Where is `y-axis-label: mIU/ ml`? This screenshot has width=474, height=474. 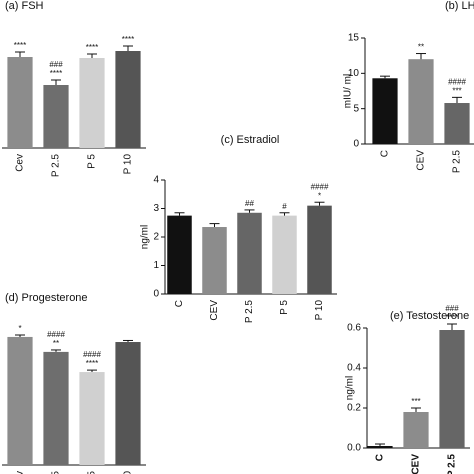
y-axis-label: mIU/ ml is located at coordinates (348, 91).